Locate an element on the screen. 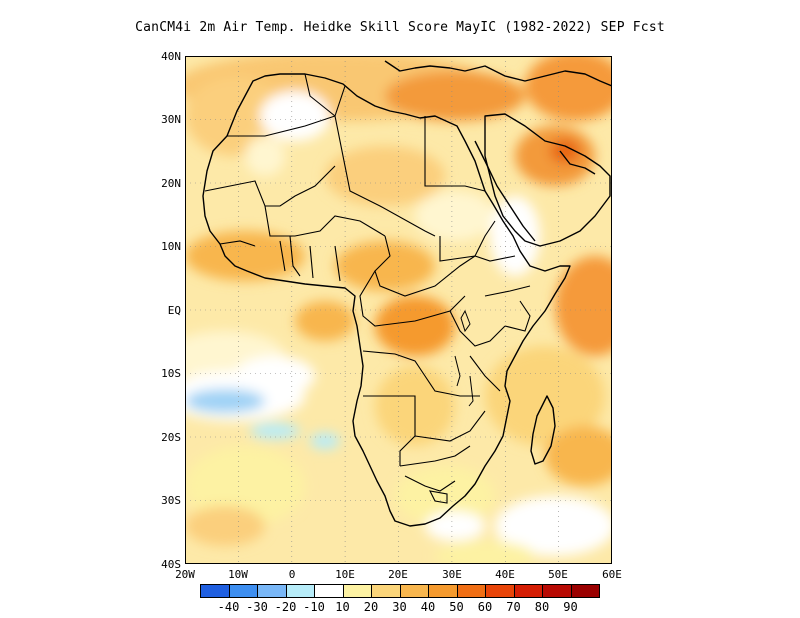 This screenshot has height=618, width=800. lat-tick-label: 10S is located at coordinates (171, 373).